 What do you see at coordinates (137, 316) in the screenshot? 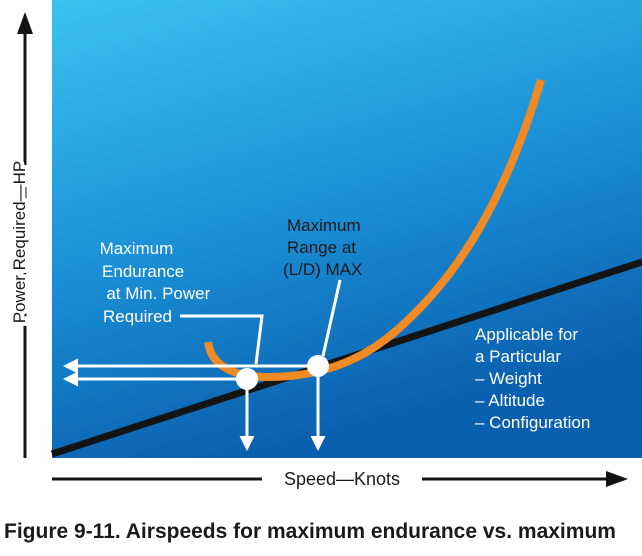
I see `max-endurance-line-4: Required` at bounding box center [137, 316].